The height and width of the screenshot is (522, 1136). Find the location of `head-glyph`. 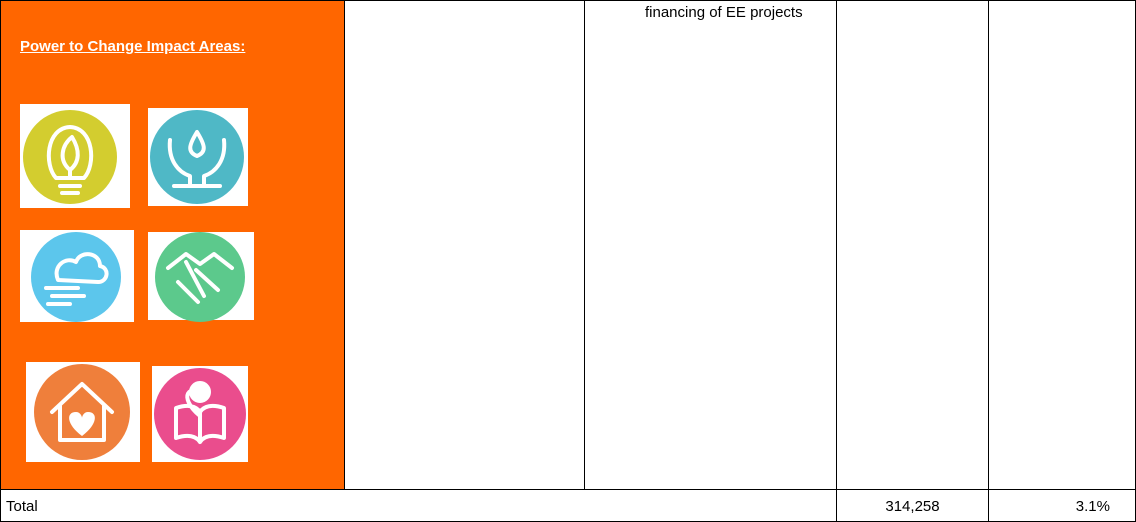

head-glyph is located at coordinates (200, 392).